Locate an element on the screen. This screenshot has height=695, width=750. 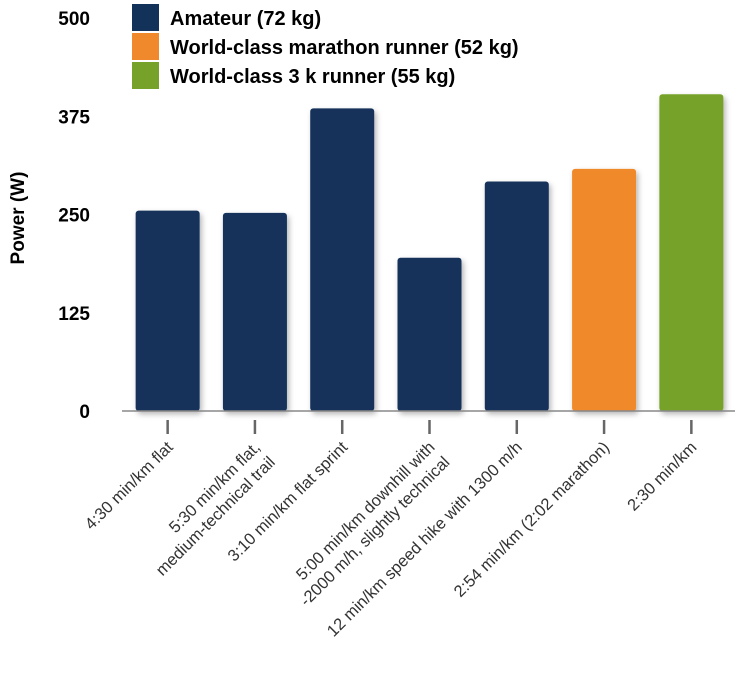
x-tick-label-5: 2:54 min/km (2:02 marathon) is located at coordinates (532, 519).